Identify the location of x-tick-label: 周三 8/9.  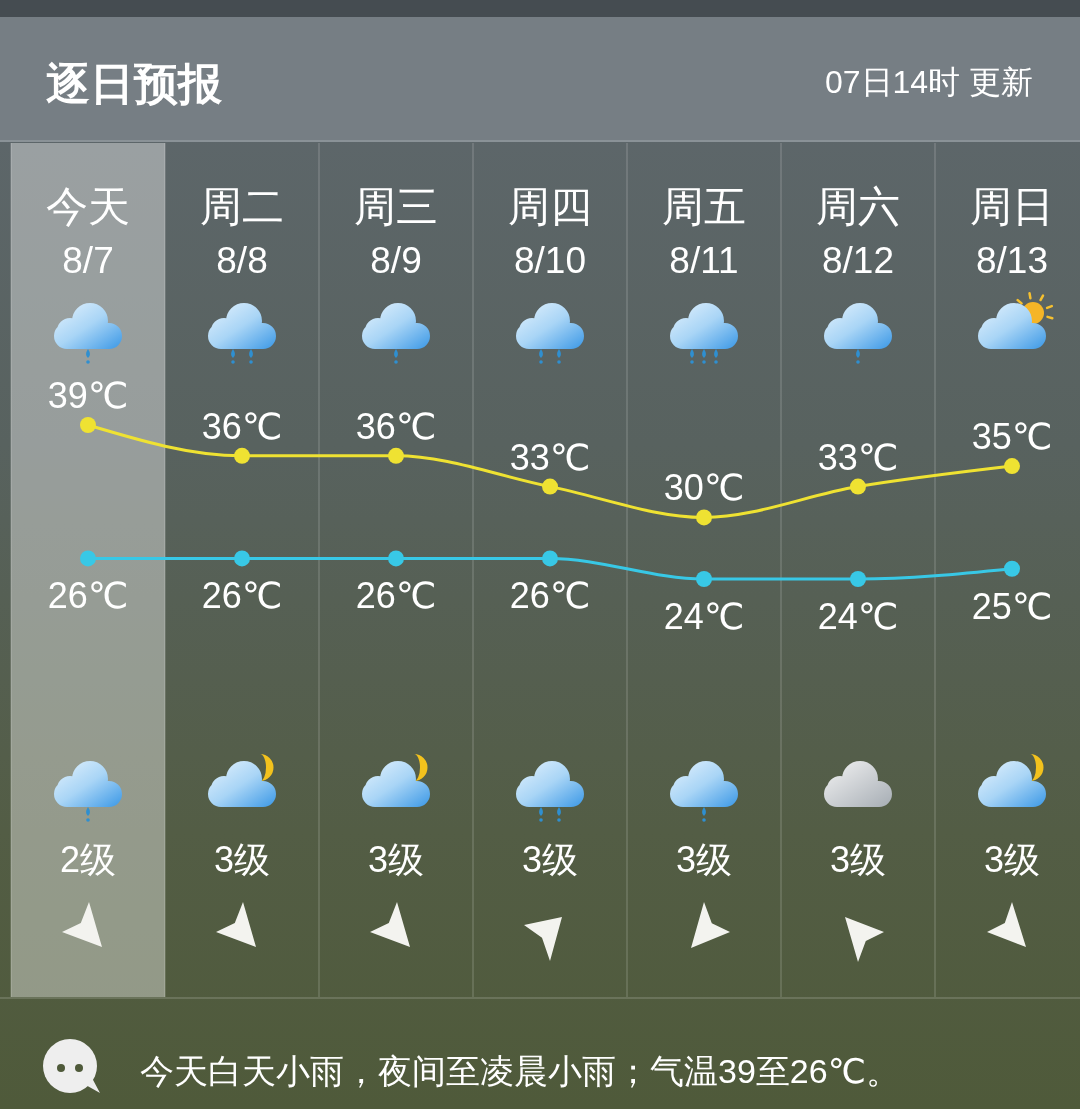
(396, 232).